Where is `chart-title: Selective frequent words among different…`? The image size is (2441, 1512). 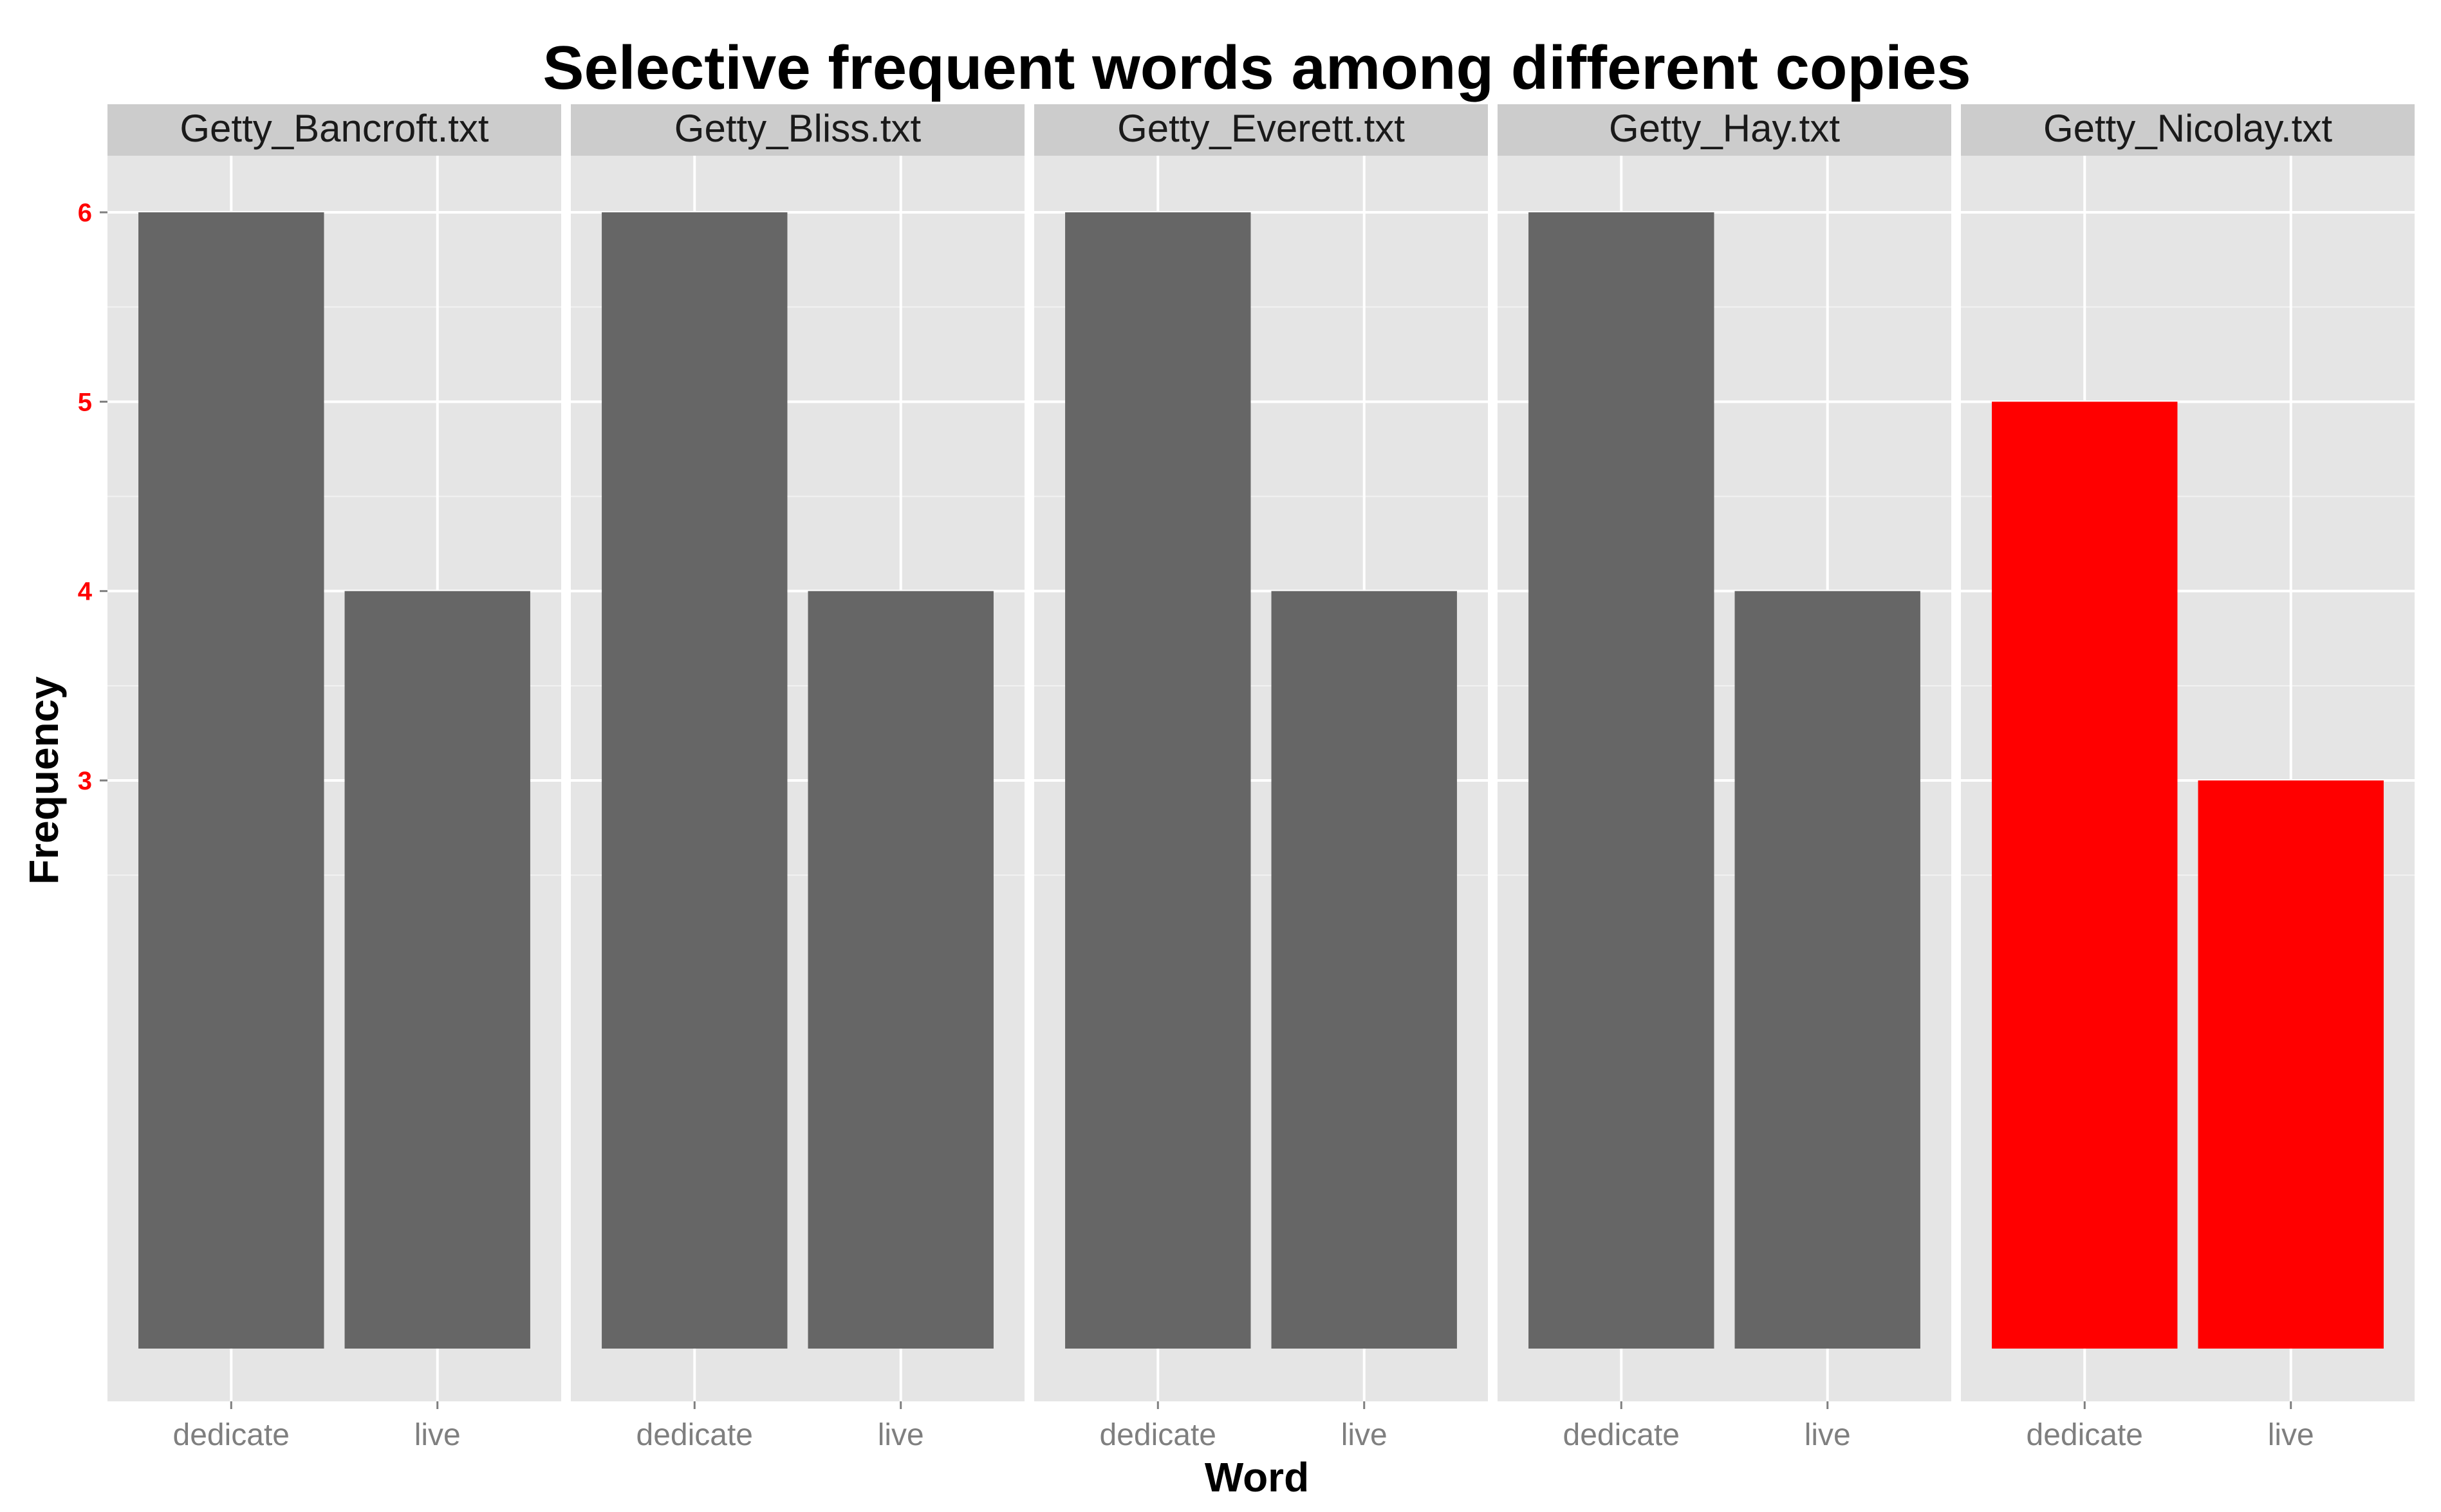
chart-title: Selective frequent words among different… is located at coordinates (1257, 67).